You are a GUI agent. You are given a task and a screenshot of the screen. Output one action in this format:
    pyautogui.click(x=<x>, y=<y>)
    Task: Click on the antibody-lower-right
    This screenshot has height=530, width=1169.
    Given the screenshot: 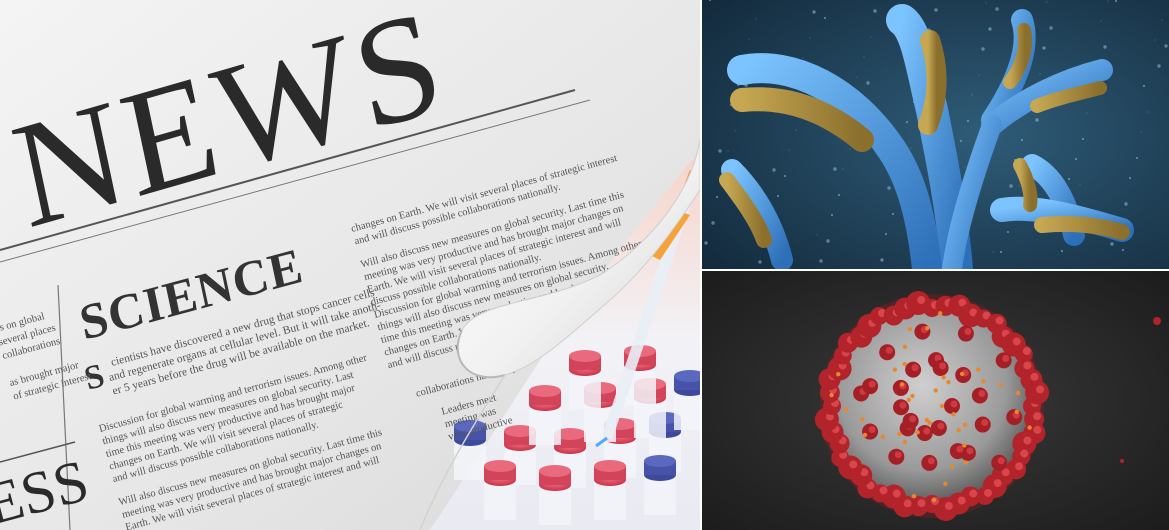 What is the action you would take?
    pyautogui.click(x=1062, y=200)
    